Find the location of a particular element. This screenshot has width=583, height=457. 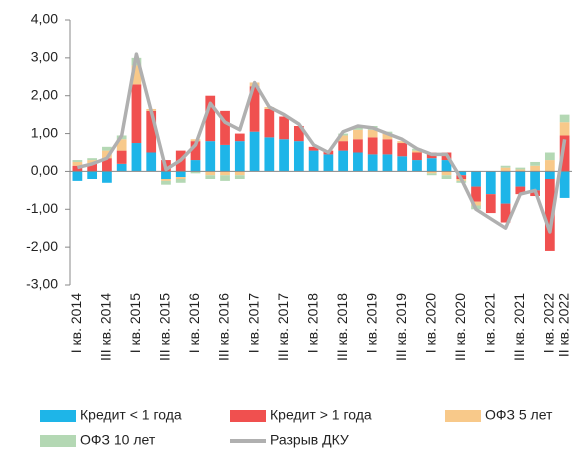

y-tick-label: 1,00 is located at coordinates (44, 132).